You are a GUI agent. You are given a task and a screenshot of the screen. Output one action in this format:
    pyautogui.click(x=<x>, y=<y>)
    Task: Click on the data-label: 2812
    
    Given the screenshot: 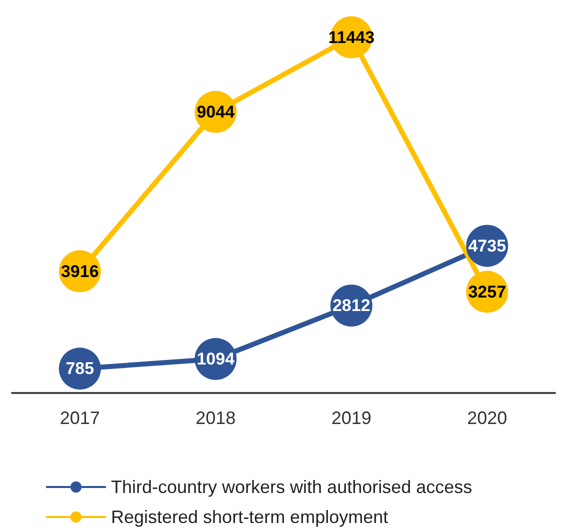 What is the action you would take?
    pyautogui.click(x=351, y=306)
    